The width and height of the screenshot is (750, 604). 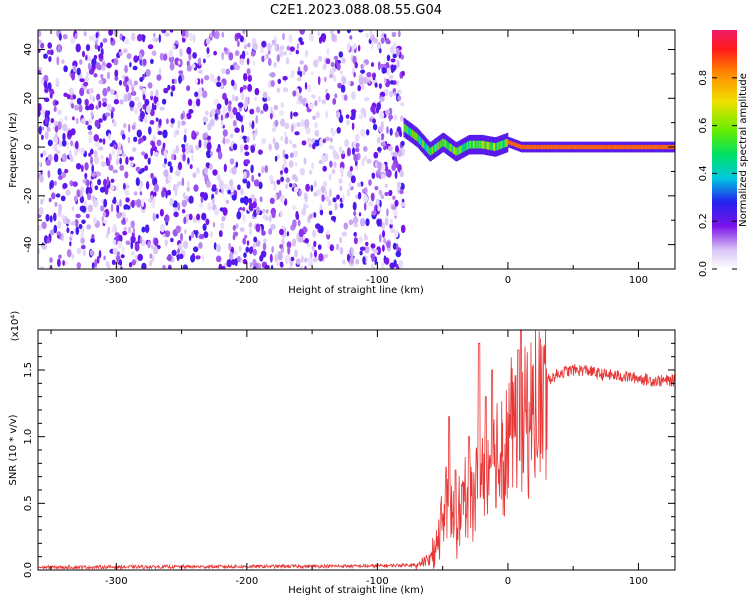 I want to click on snr-y-tick-label: 0.0, so click(x=28, y=570).